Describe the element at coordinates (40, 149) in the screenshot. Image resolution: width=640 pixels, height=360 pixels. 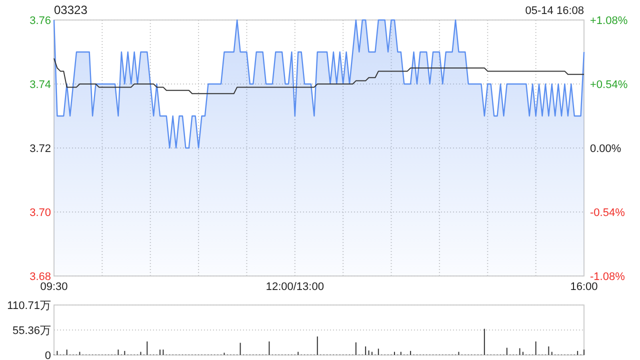
I see `y-tick-label: 3.72` at that location.